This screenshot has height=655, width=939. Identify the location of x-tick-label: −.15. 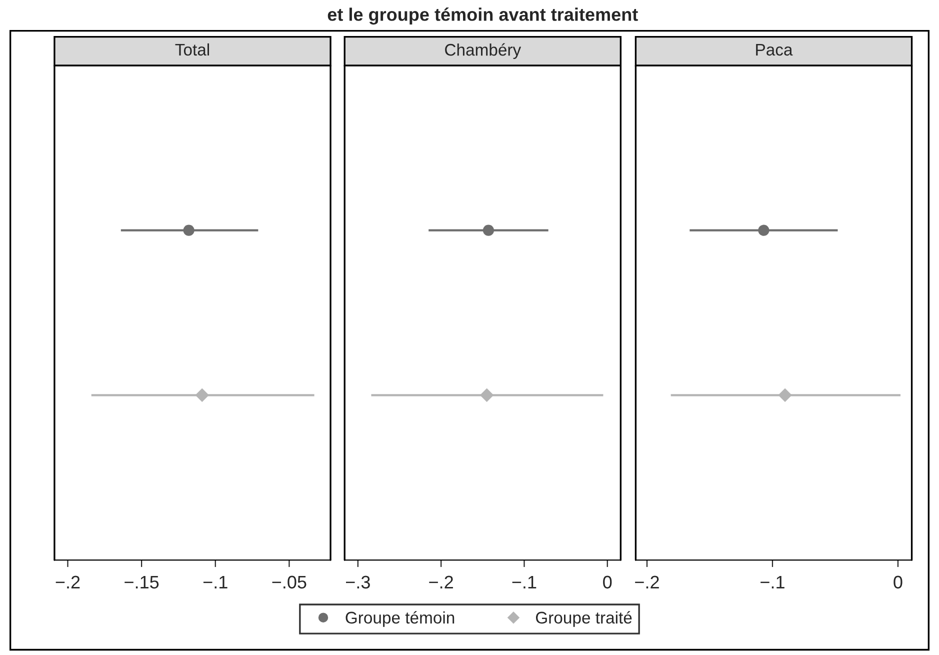
(141, 582).